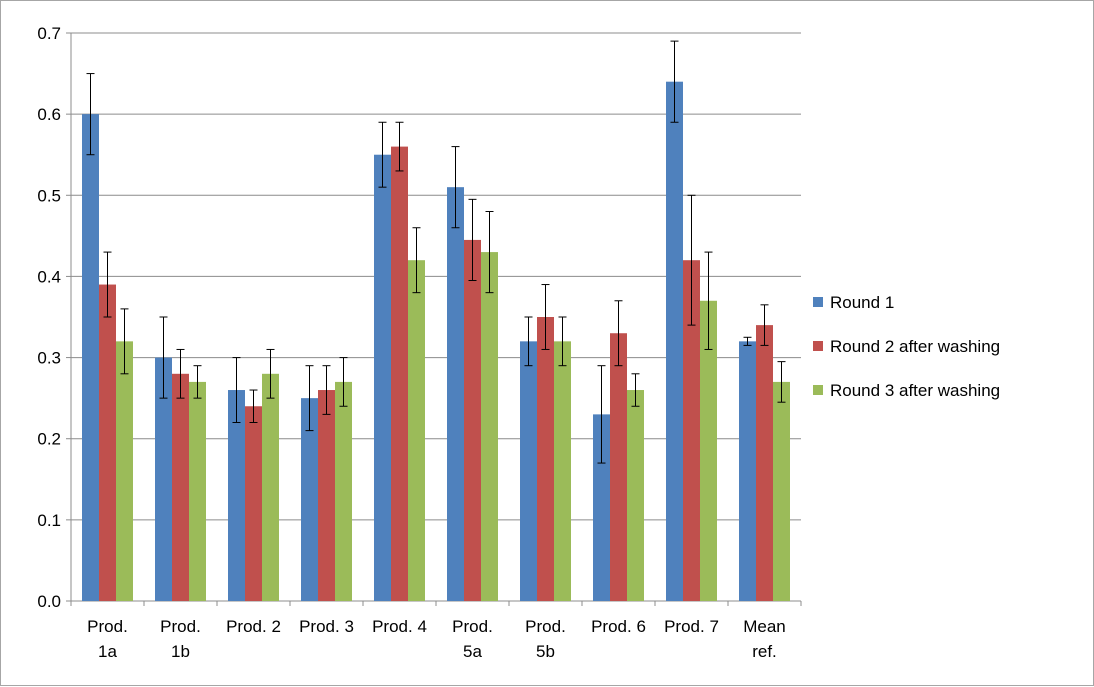  I want to click on x-tick-label: Mean, so click(764, 626).